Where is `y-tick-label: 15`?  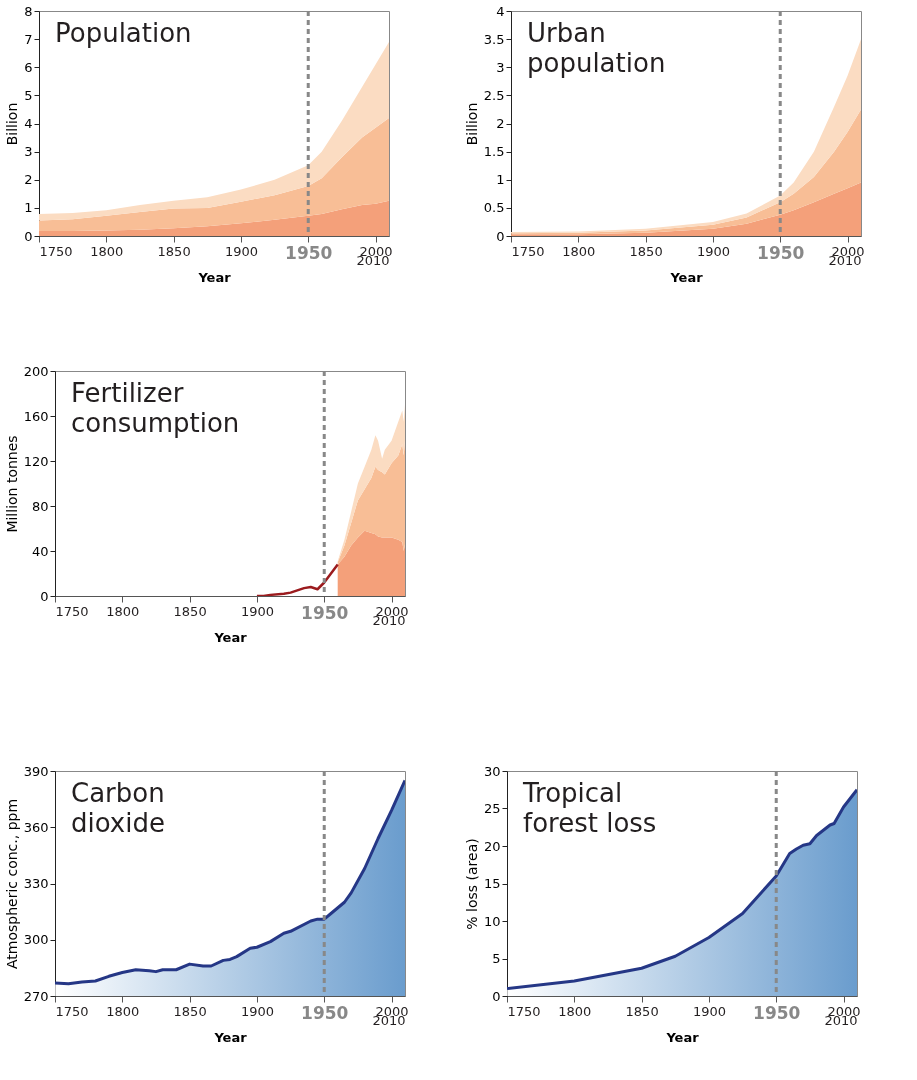 y-tick-label: 15 is located at coordinates (492, 883).